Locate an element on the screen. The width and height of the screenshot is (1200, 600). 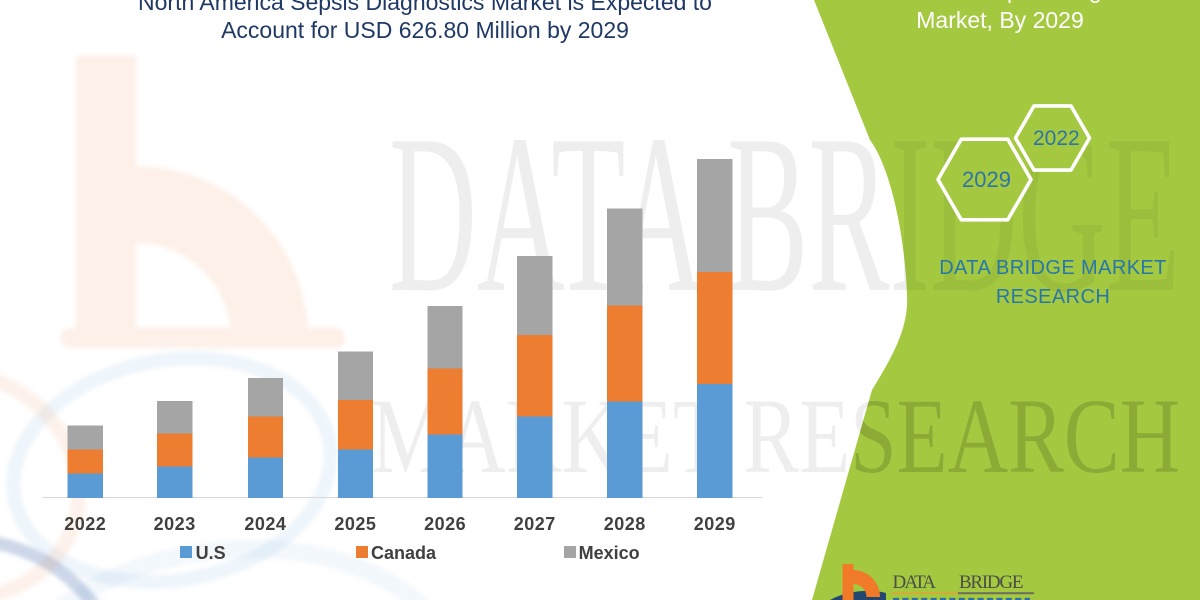
svg-text: MARKET RESEARCH is located at coordinates (775, 437).